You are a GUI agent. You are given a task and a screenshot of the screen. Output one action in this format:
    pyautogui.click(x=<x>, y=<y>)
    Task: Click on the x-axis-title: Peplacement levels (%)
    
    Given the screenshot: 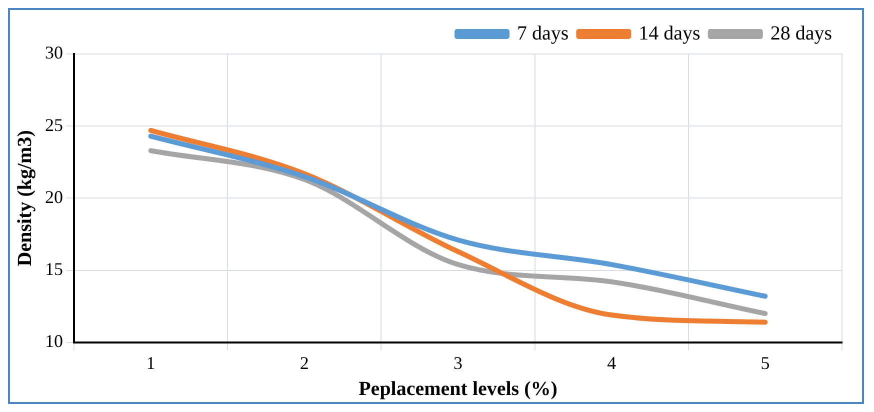 What is the action you would take?
    pyautogui.click(x=458, y=389)
    